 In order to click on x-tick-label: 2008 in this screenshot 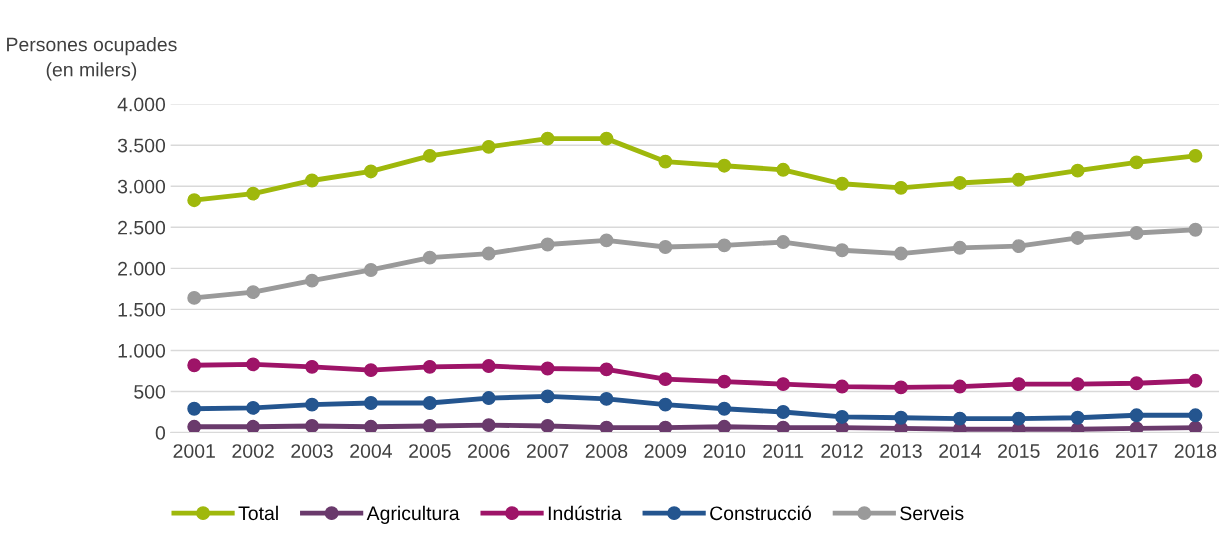, I will do `click(606, 451)`.